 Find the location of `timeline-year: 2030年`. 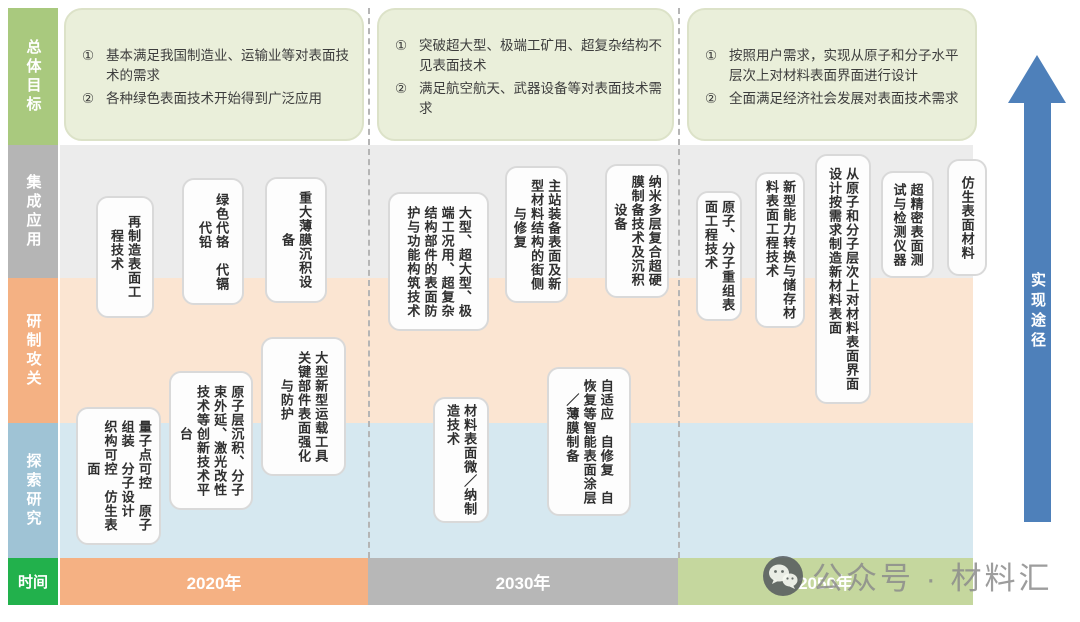

timeline-year: 2030年 is located at coordinates (523, 583).